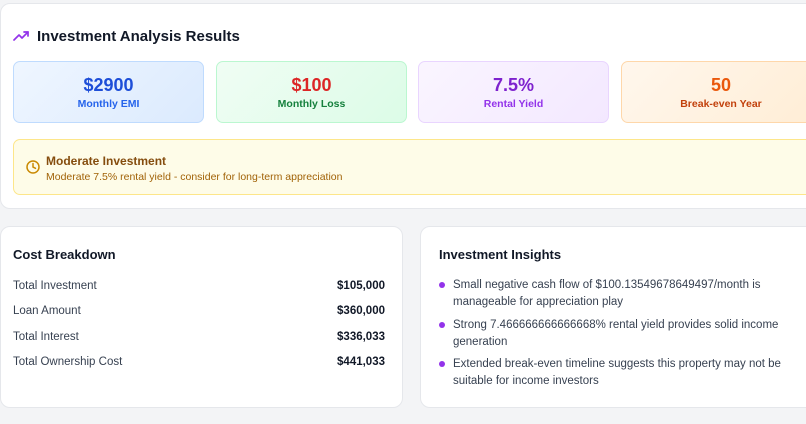  I want to click on results-title: Investment Analysis Results, so click(138, 36).